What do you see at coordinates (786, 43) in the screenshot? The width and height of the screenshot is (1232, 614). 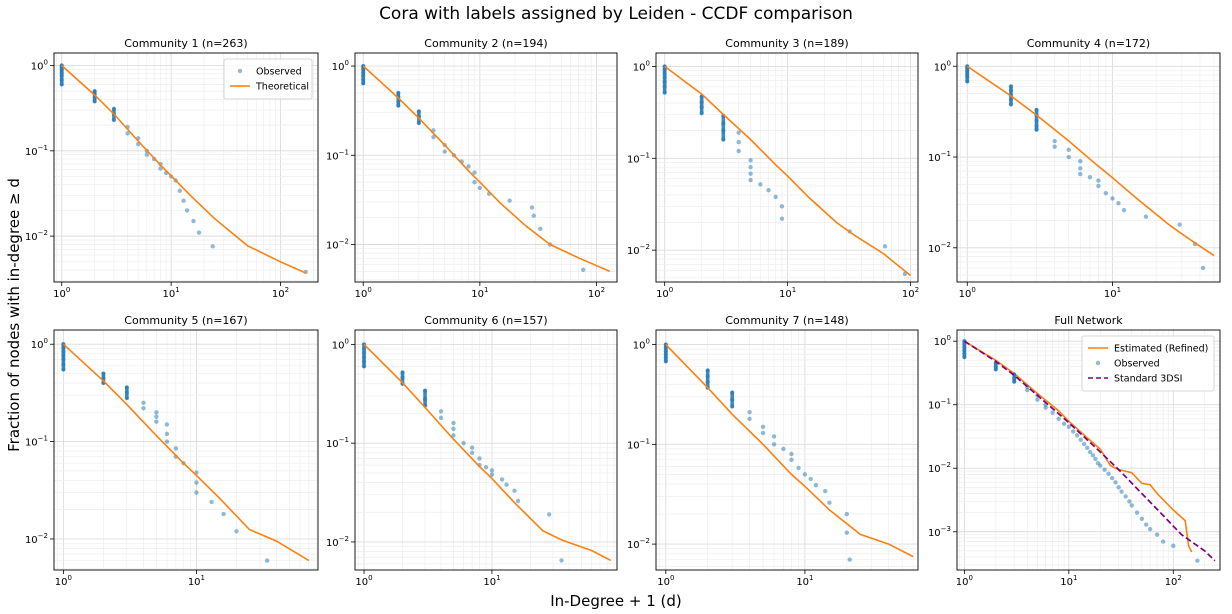 I see `subplot-title: Community 3 (n=189)` at bounding box center [786, 43].